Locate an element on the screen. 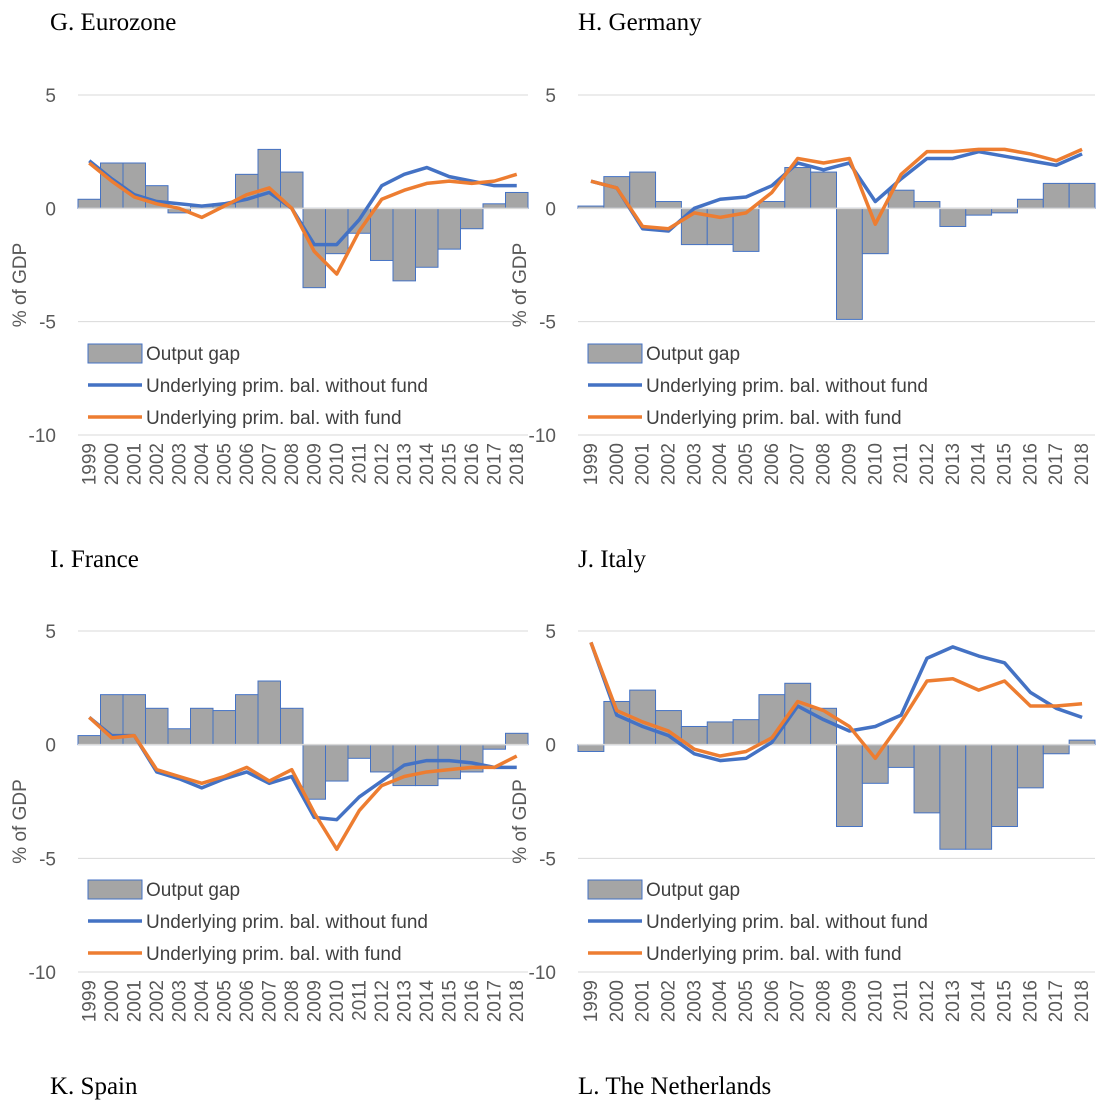 This screenshot has width=1115, height=1110. x-tick-label: 1999 is located at coordinates (591, 1001).